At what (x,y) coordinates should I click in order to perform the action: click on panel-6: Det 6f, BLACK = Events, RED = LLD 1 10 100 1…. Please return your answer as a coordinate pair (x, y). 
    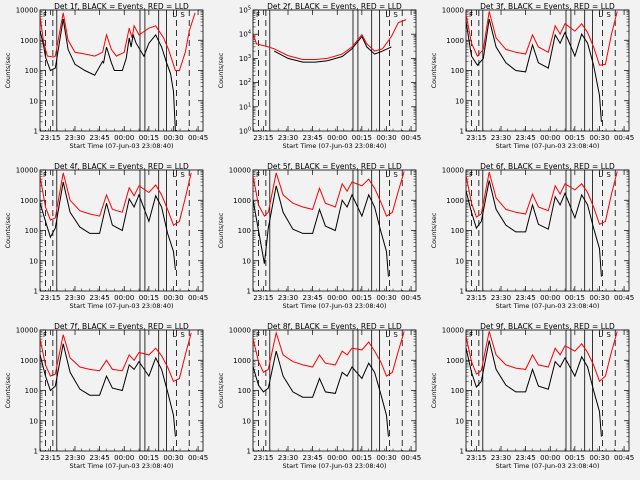
    Looking at the image, I should click on (532, 236).